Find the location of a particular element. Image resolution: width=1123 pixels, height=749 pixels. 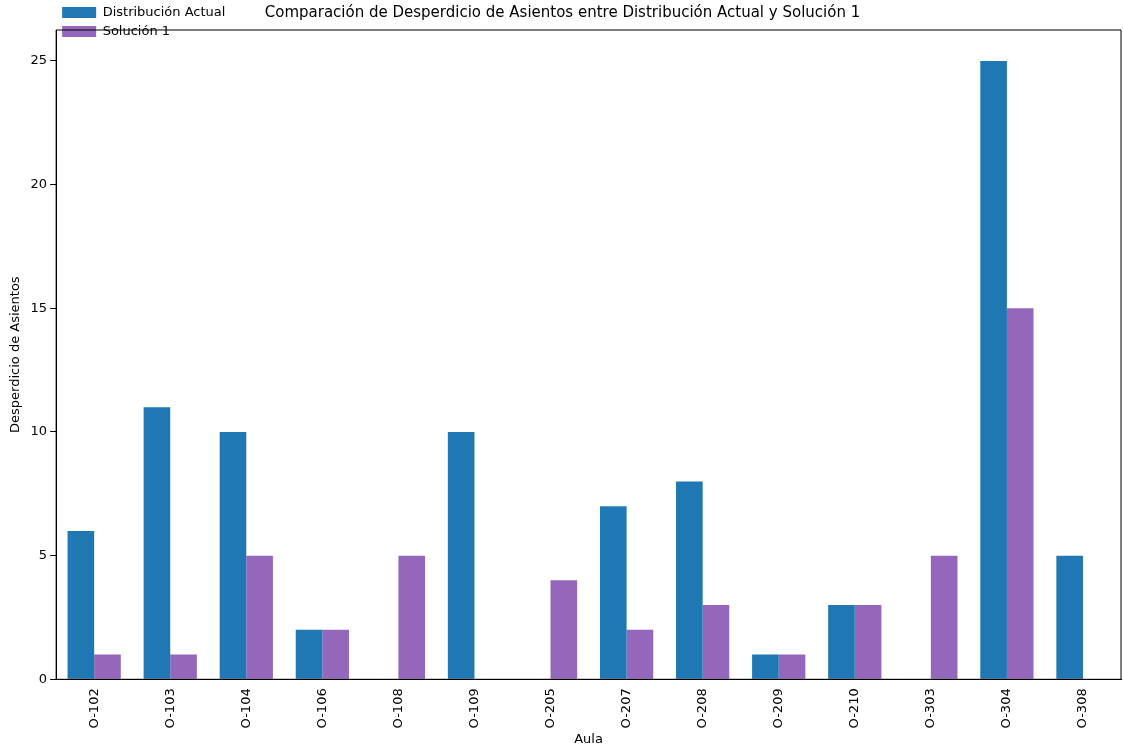

x-tick-label: O-205 is located at coordinates (549, 708).